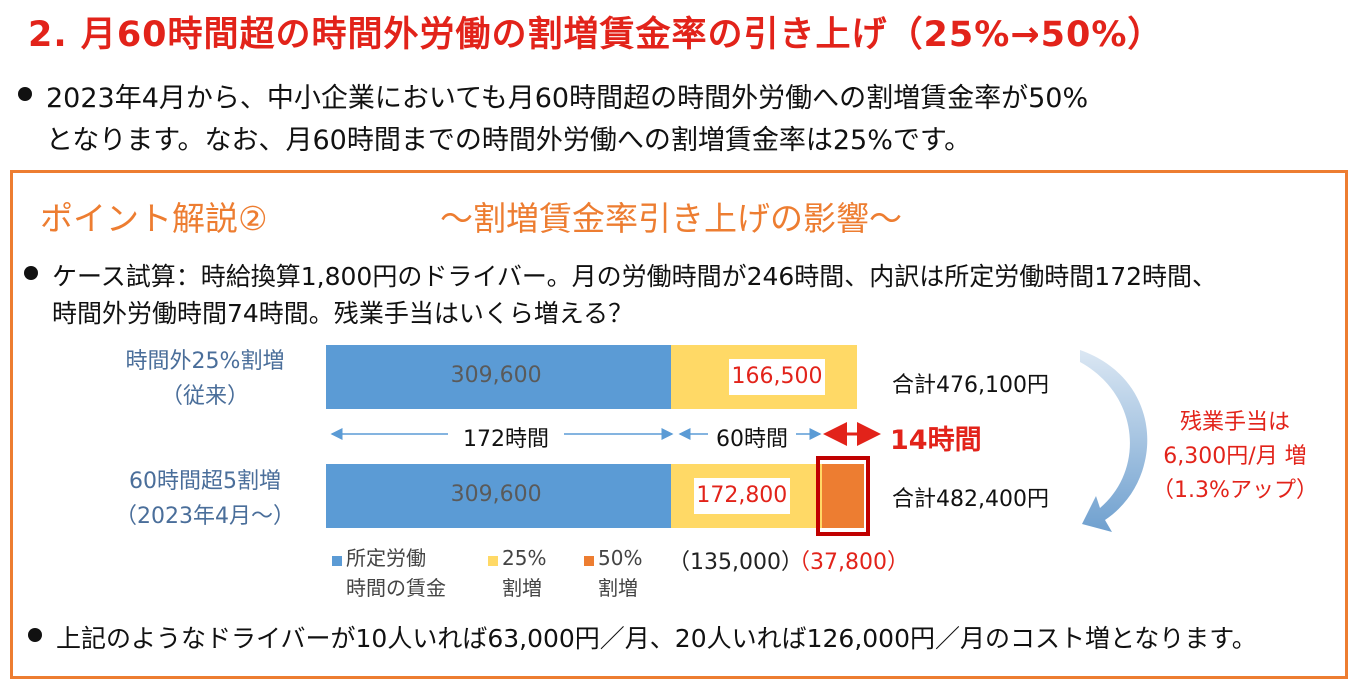 The image size is (1360, 699). Describe the element at coordinates (776, 377) in the screenshot. I see `bar-label-row1-25pct: 166,500` at that location.